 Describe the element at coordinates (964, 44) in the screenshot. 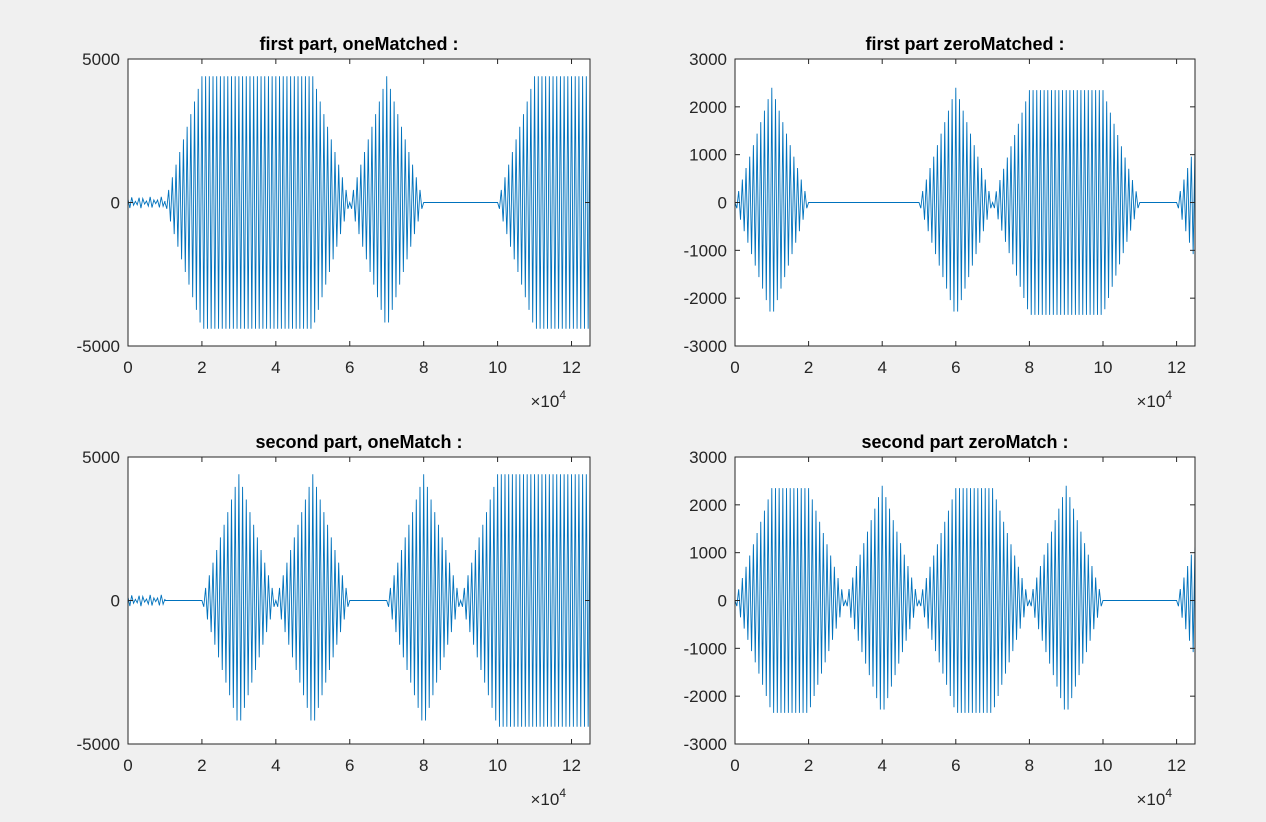

I see `chart-title: first part zeroMatched :` at that location.